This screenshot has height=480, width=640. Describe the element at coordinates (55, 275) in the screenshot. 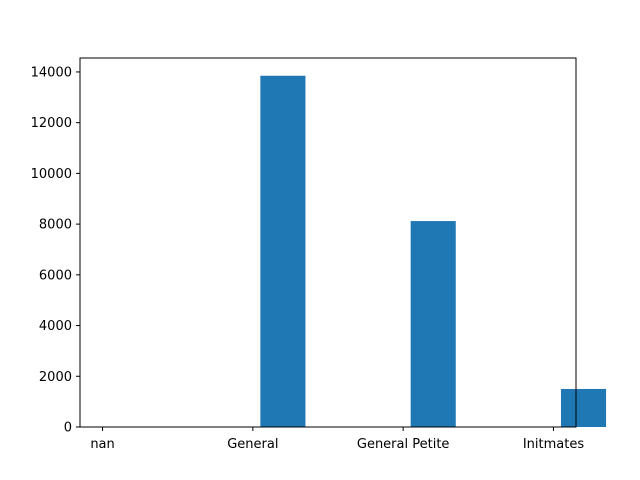

I see `y-tick-label: 6000` at that location.